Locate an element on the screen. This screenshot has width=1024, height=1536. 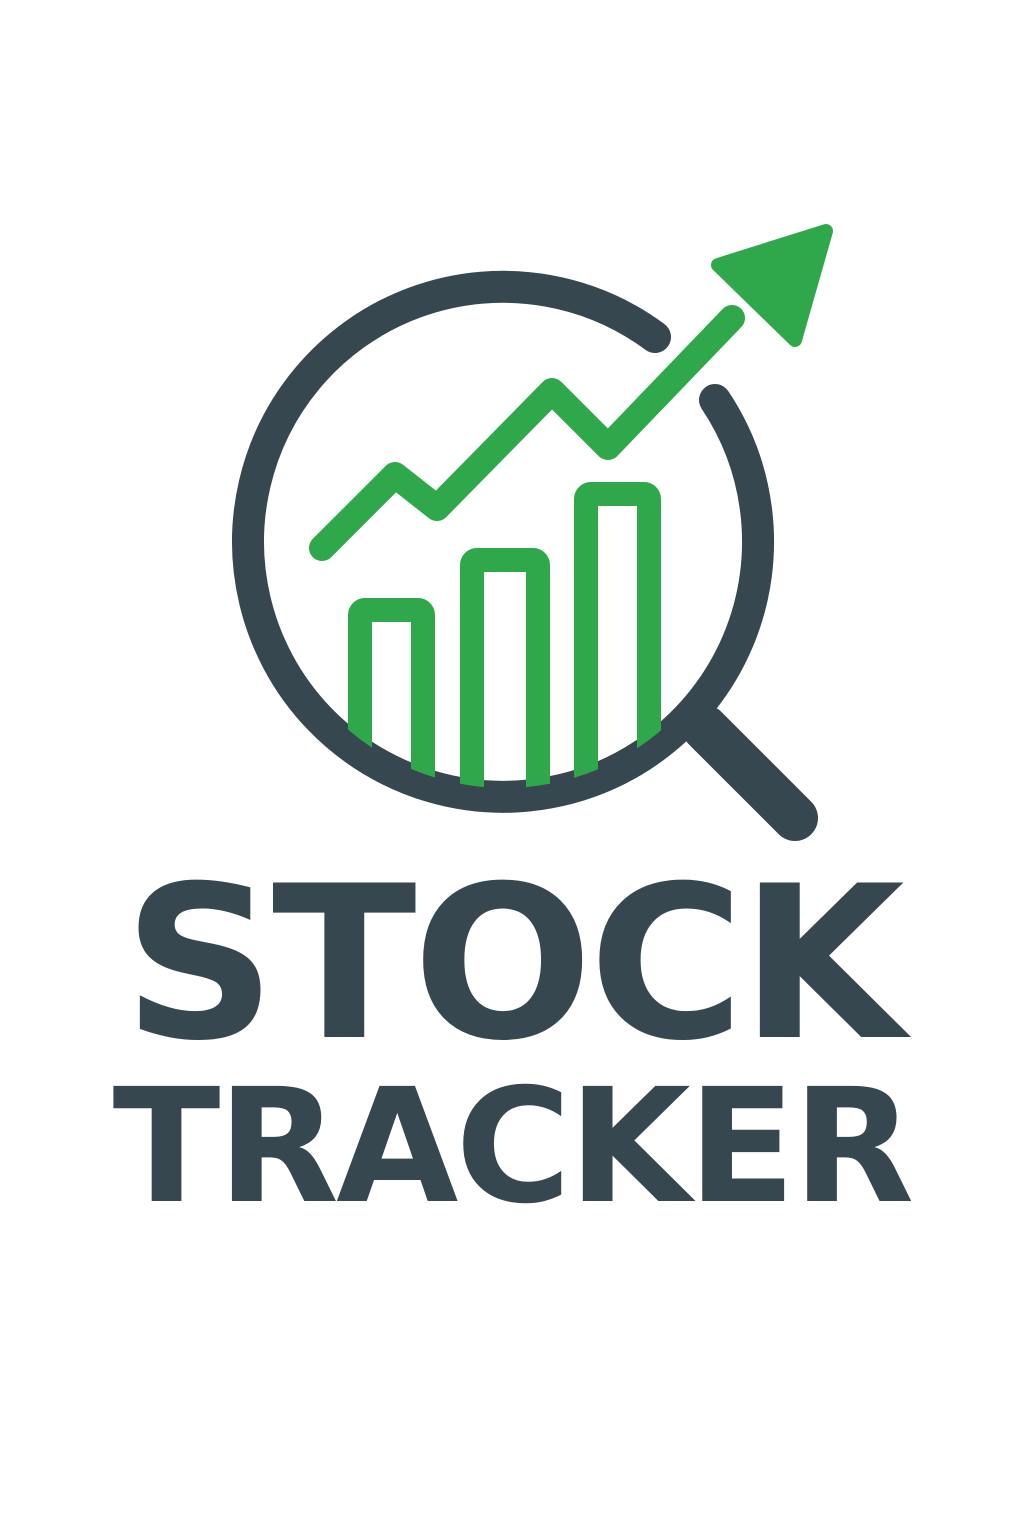
bar-chart is located at coordinates (504, 635).